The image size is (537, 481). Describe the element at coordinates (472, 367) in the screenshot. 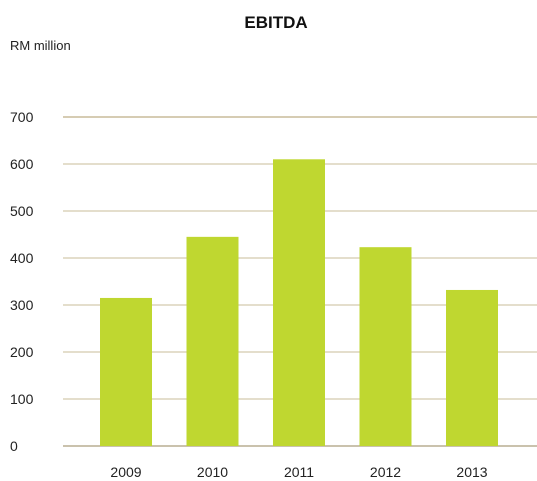

I see `bar-2013` at that location.